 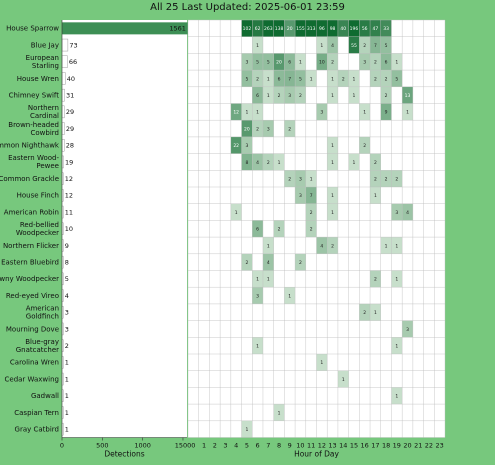 I want to click on detection-count-label: 12, so click(x=69, y=179).